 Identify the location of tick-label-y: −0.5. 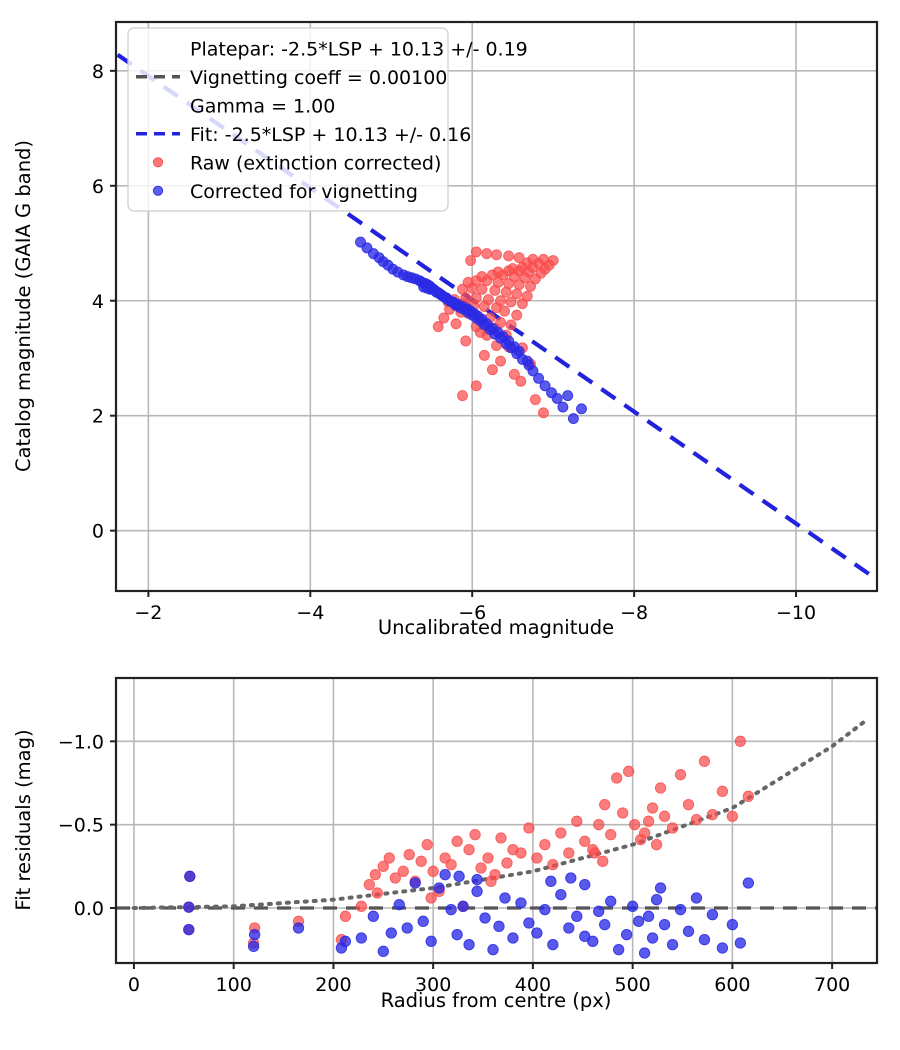
(81, 826).